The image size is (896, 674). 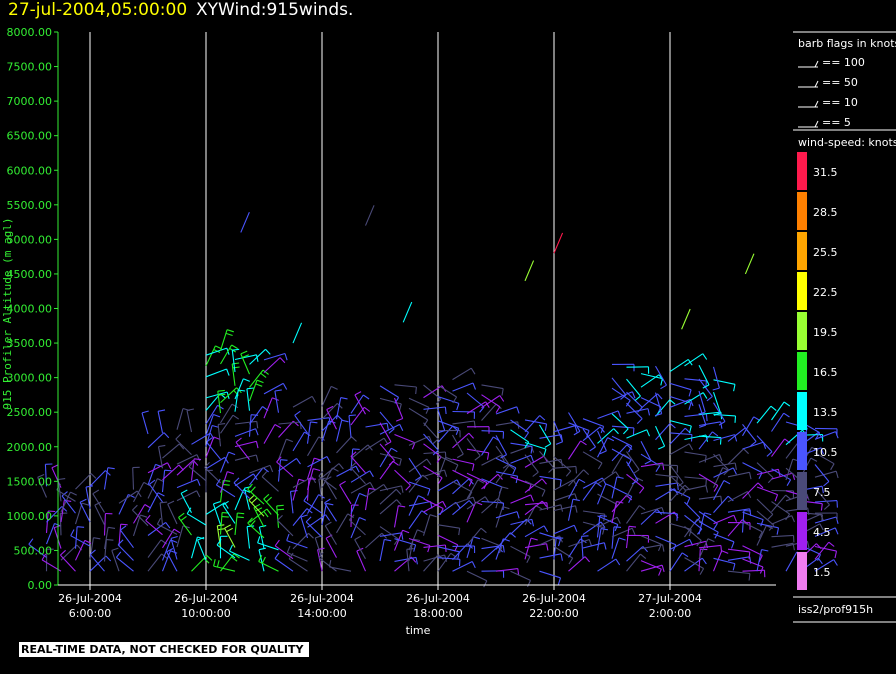 What do you see at coordinates (825, 452) in the screenshot?
I see `colorbar-label: 10.5` at bounding box center [825, 452].